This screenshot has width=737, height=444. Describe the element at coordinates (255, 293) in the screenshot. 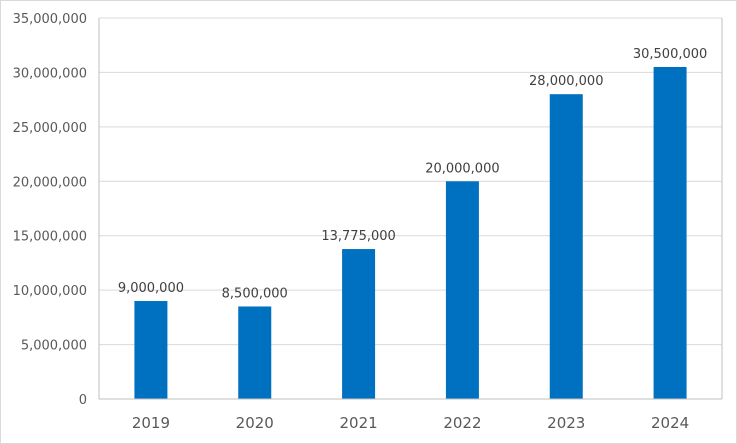

I see `data-label-2020: 8,500,000` at that location.